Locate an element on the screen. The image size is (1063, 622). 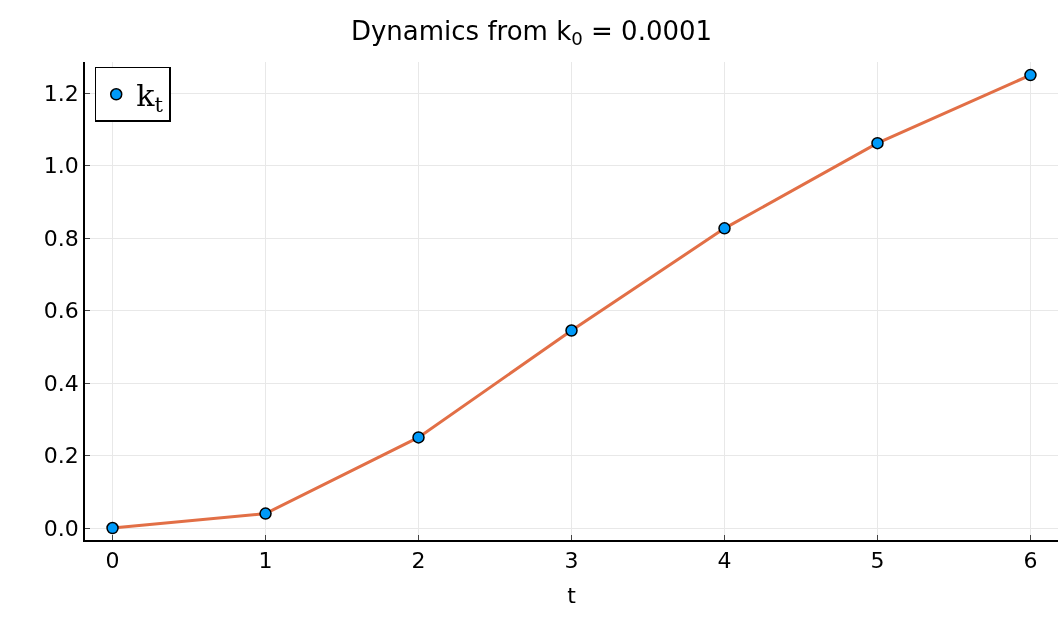
y-tick-label: 1.0 is located at coordinates (61, 166).